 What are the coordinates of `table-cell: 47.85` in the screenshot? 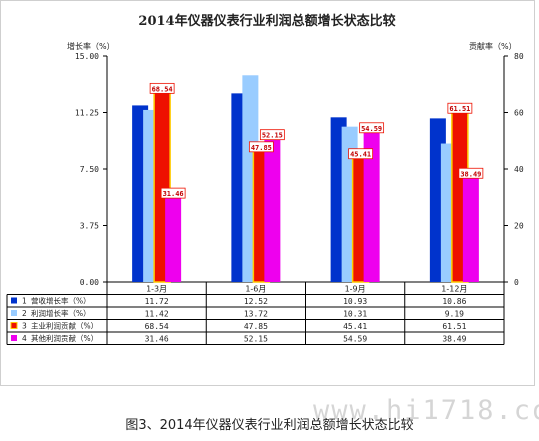 It's located at (256, 326).